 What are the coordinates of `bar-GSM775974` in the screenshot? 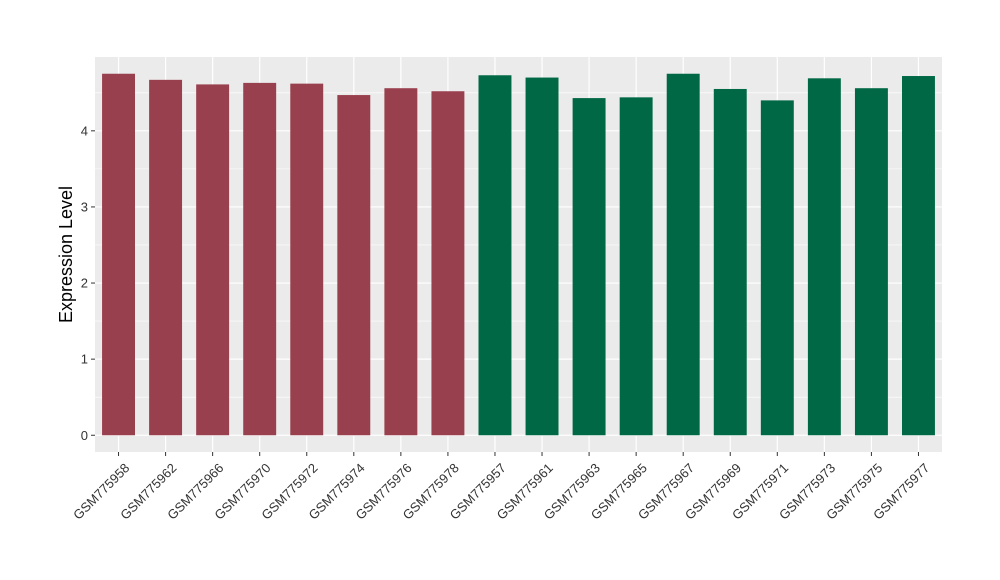 It's located at (354, 265).